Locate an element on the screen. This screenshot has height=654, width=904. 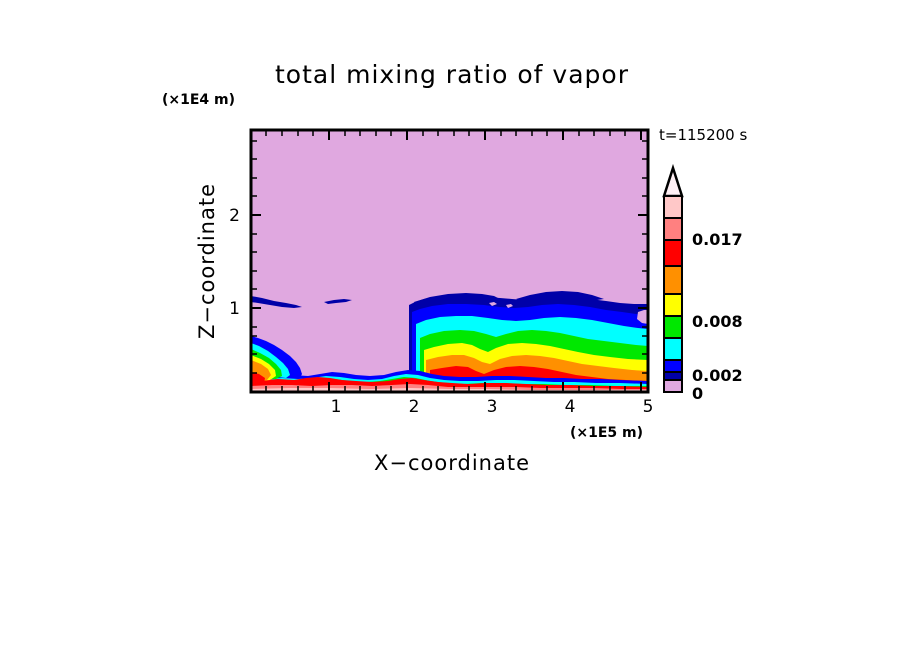
contour-speckle-dry-a is located at coordinates (493, 304).